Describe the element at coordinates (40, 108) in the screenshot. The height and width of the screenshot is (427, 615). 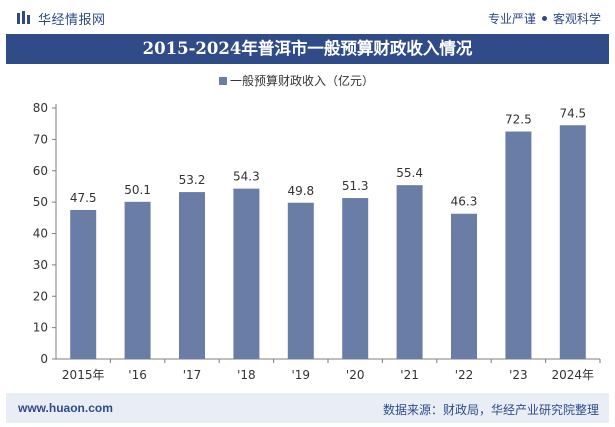
I see `y-tick-label: 80` at that location.